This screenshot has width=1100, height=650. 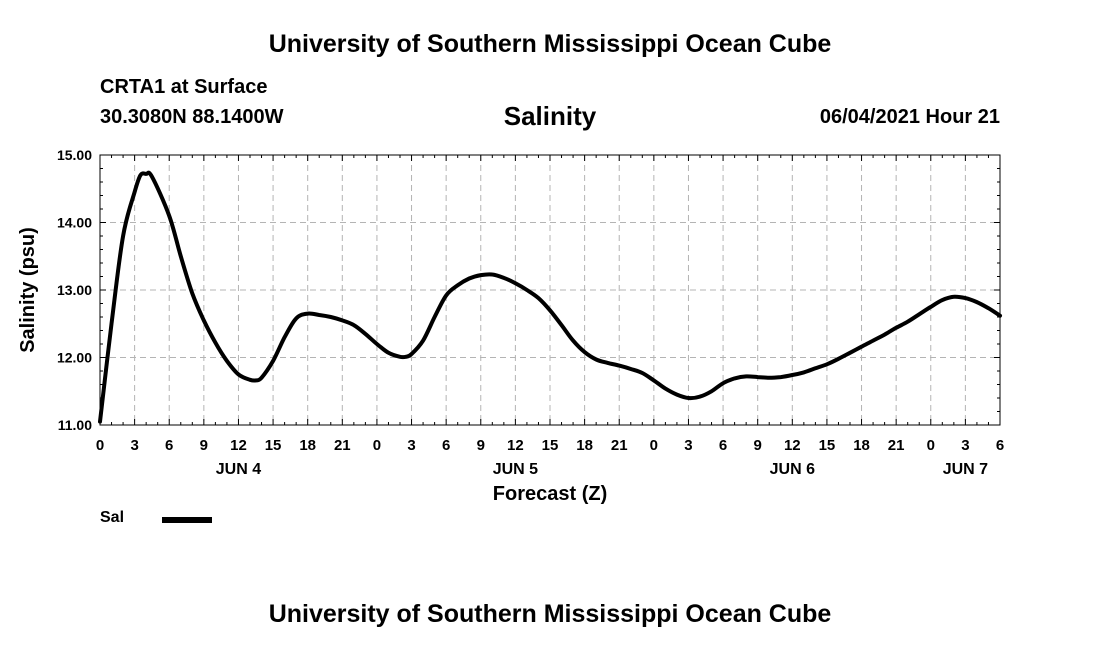 I want to click on legend-label: Sal, so click(x=112, y=517).